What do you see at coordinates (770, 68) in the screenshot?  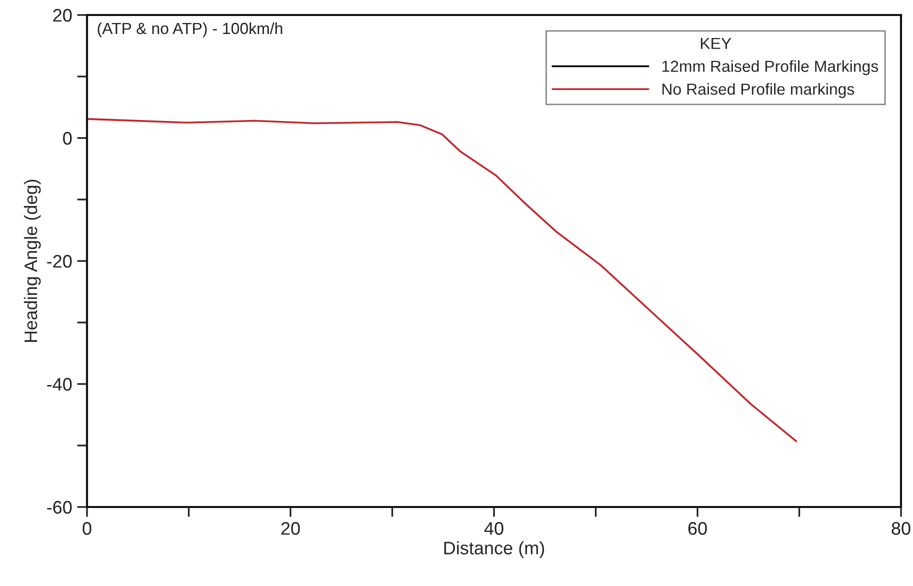 I see `legend-label: 12mm Raised Profile Markings` at bounding box center [770, 68].